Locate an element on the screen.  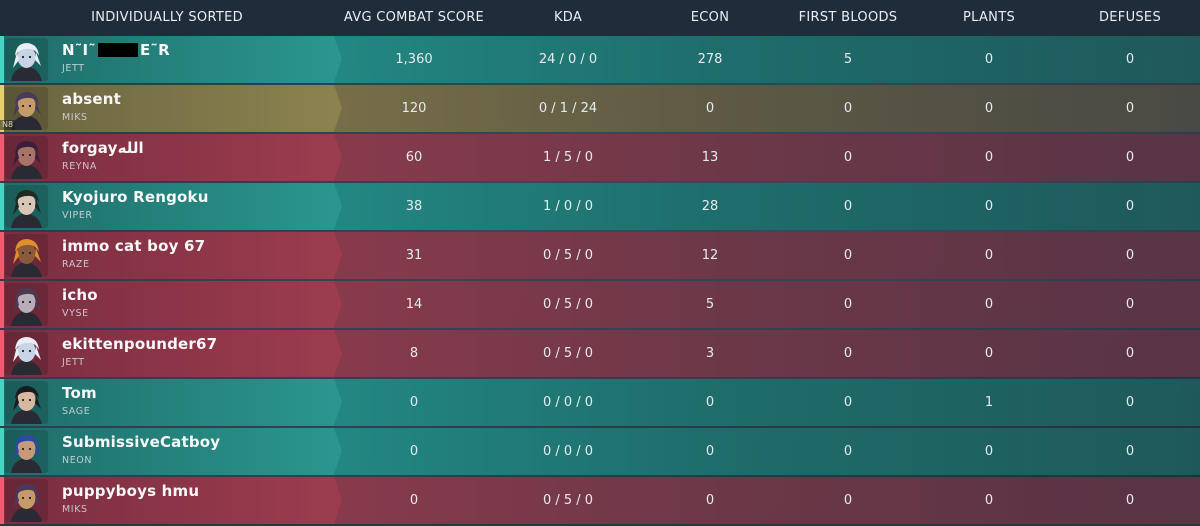
player-row: 0 0 / 5 / 0 0 0 0 0 puppyboys hmu MIKS is located at coordinates (600, 500).